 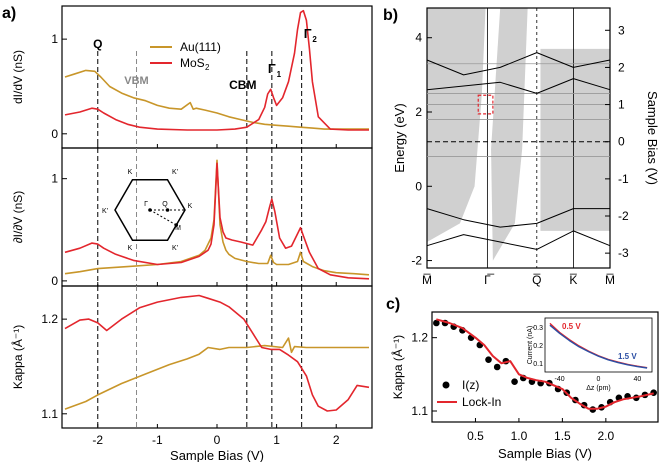 I want to click on x-tick-label: -2, so click(x=97, y=440).